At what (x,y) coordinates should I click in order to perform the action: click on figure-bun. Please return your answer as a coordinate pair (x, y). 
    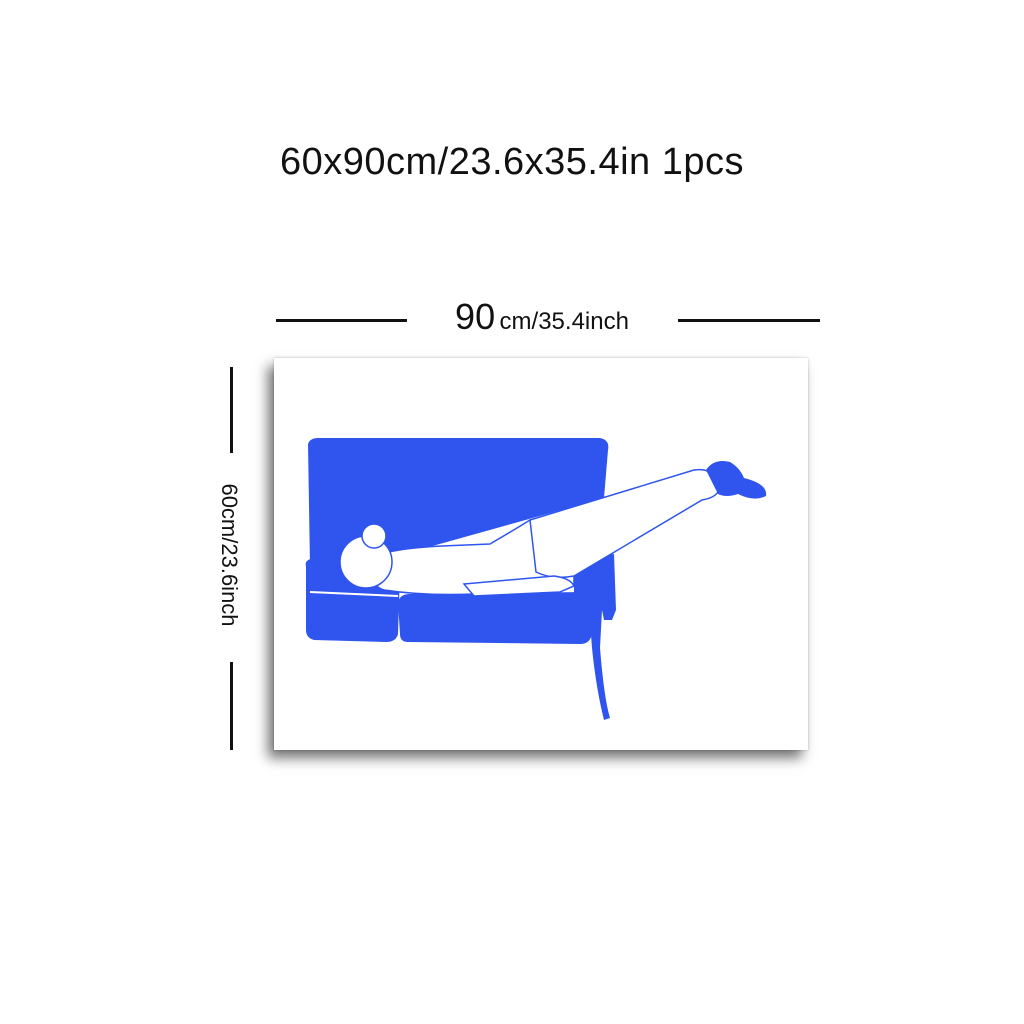
    Looking at the image, I should click on (374, 536).